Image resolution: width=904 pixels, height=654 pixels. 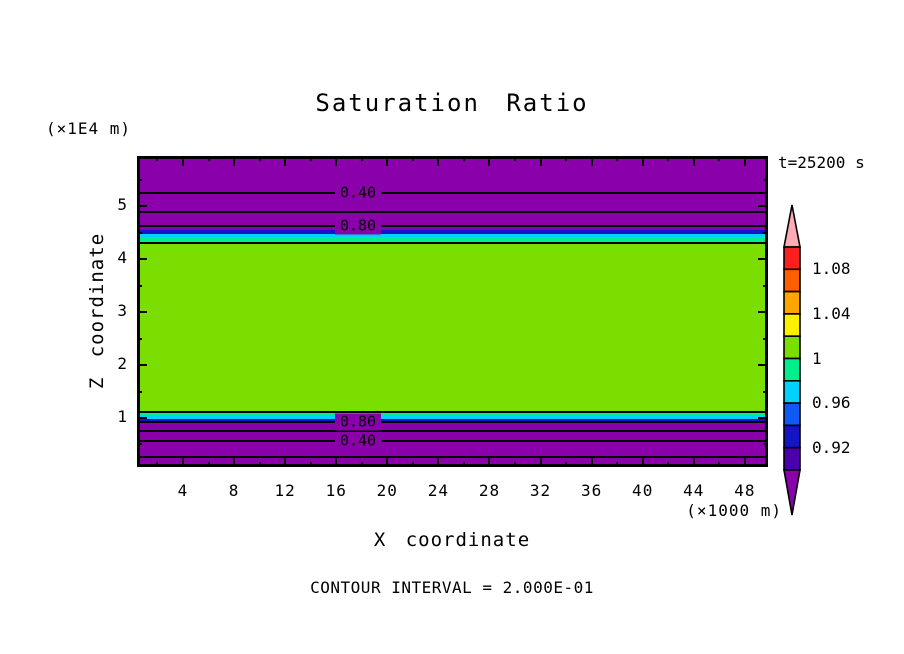 I want to click on y-axis-unit-label: (×1E4 m), so click(x=89, y=128).